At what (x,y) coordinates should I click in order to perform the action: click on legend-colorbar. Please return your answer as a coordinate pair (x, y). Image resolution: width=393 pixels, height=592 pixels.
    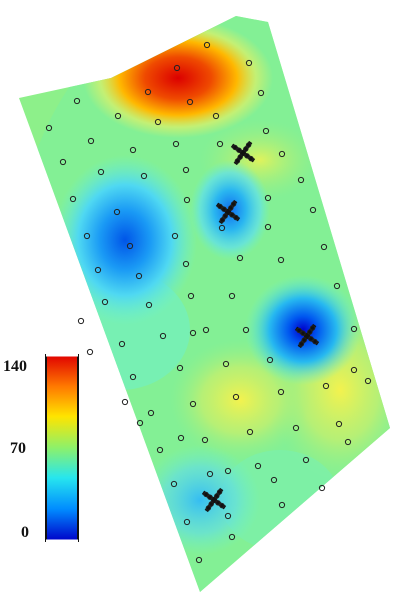
    Looking at the image, I should click on (62, 448).